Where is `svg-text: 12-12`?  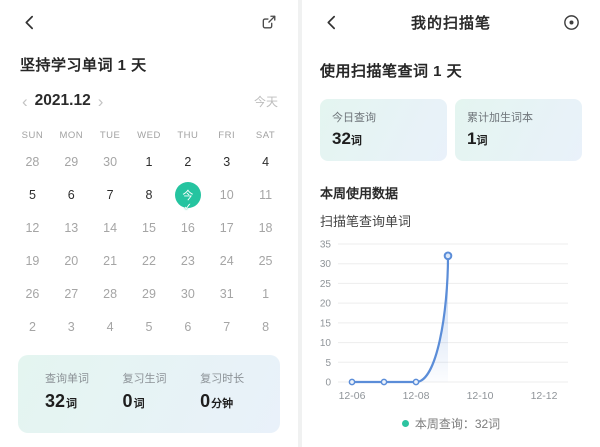
svg-text: 12-12 is located at coordinates (544, 396).